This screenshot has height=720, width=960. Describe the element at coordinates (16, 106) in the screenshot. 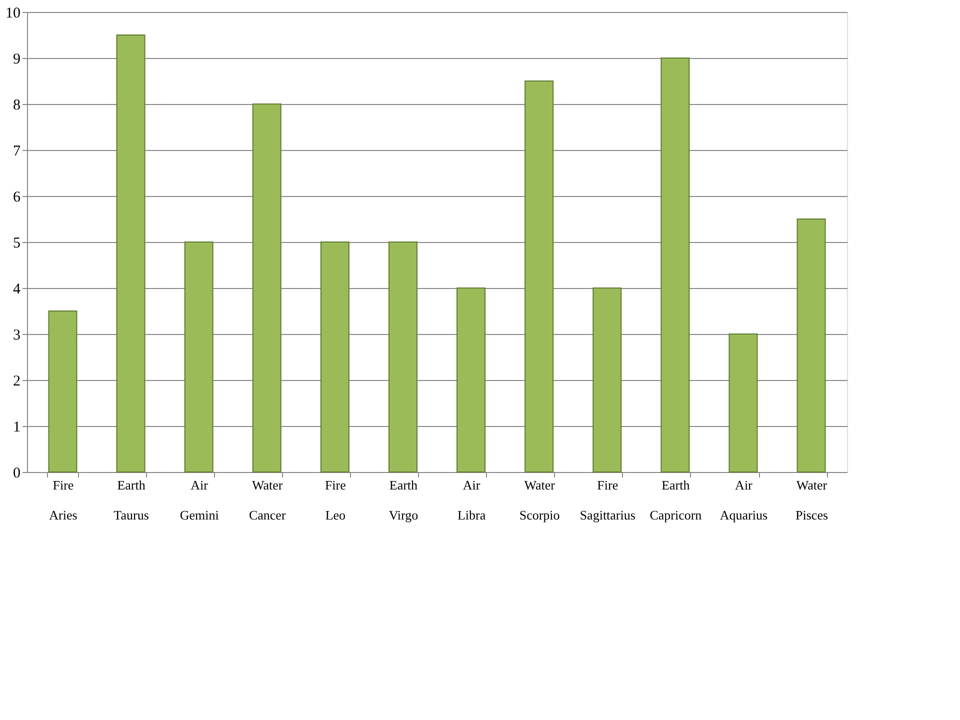

I see `y-tick-label: 8` at that location.